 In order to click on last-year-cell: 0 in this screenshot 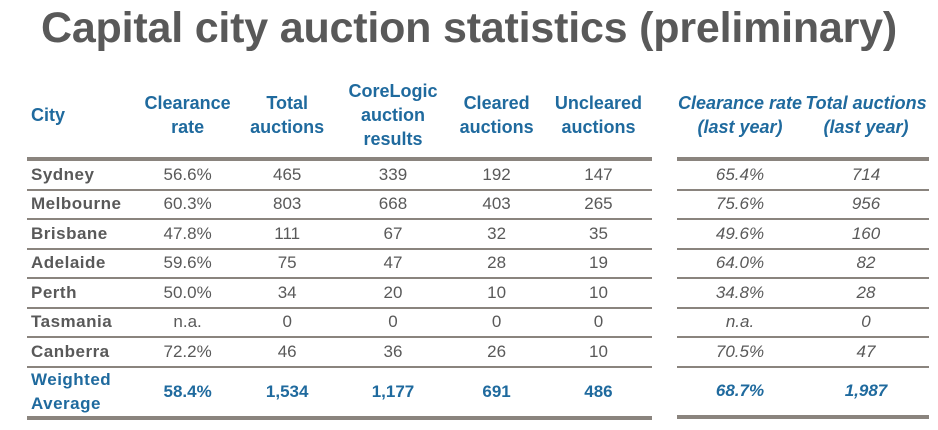, I will do `click(866, 322)`.